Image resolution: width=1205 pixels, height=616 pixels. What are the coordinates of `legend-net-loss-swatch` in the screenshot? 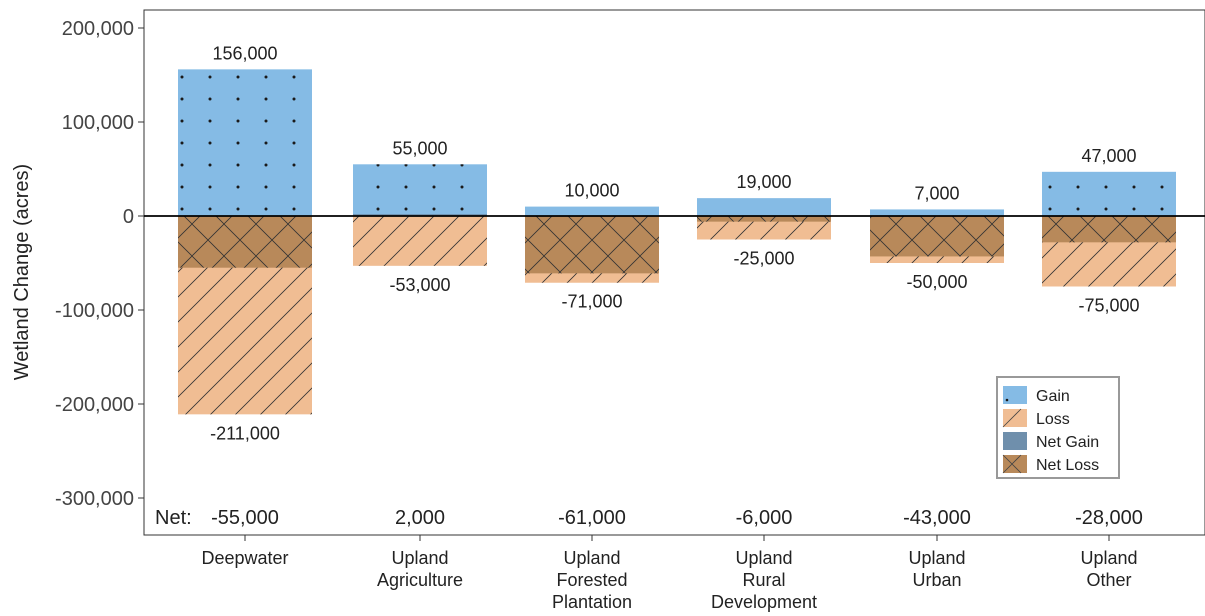 It's located at (1015, 464).